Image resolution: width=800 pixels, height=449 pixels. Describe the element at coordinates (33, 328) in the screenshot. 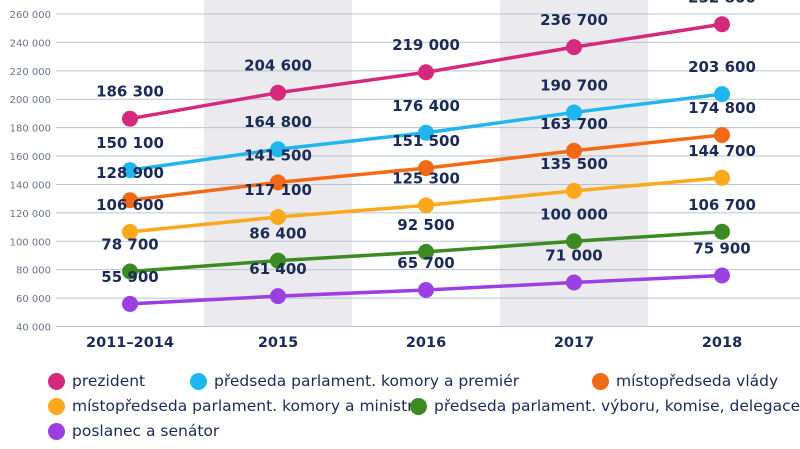

I see `y-tick-label: 40 000` at that location.